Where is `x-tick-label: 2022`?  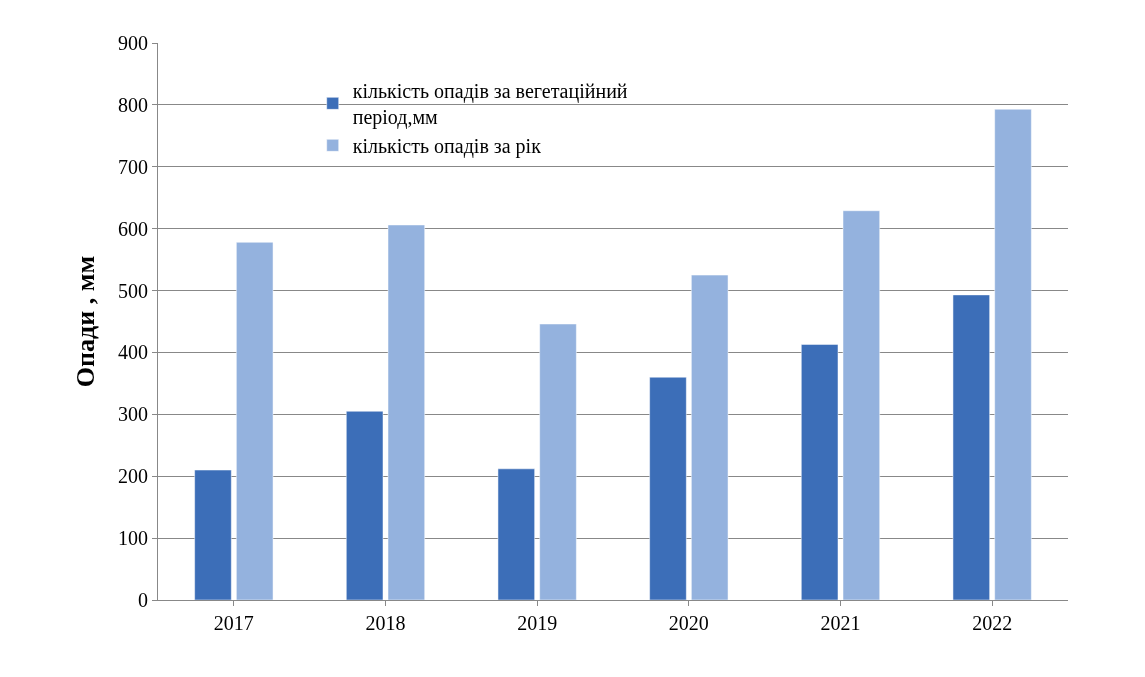 x-tick-label: 2022 is located at coordinates (992, 623).